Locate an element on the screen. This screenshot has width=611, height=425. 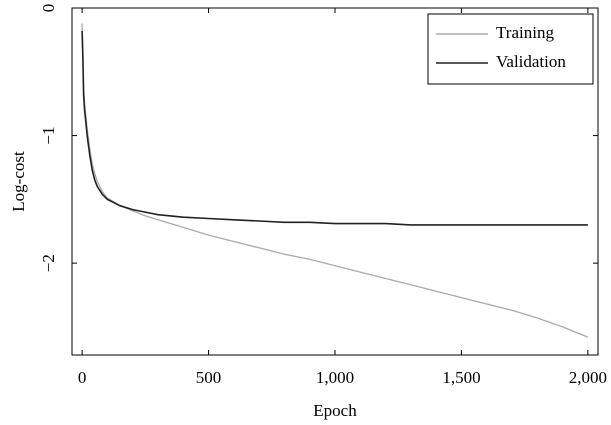
x-tick-label: 0 is located at coordinates (82, 377).